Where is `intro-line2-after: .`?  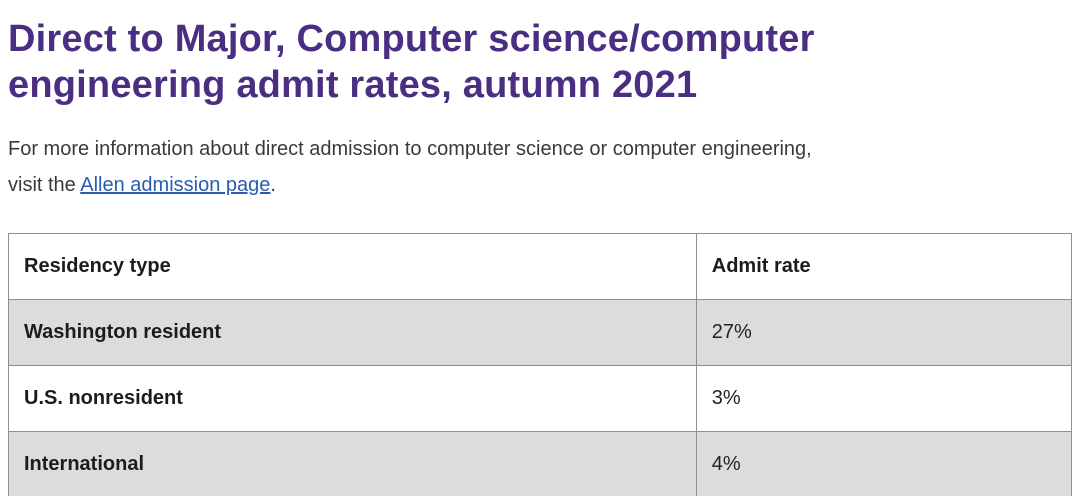
intro-line2-after: . is located at coordinates (273, 184).